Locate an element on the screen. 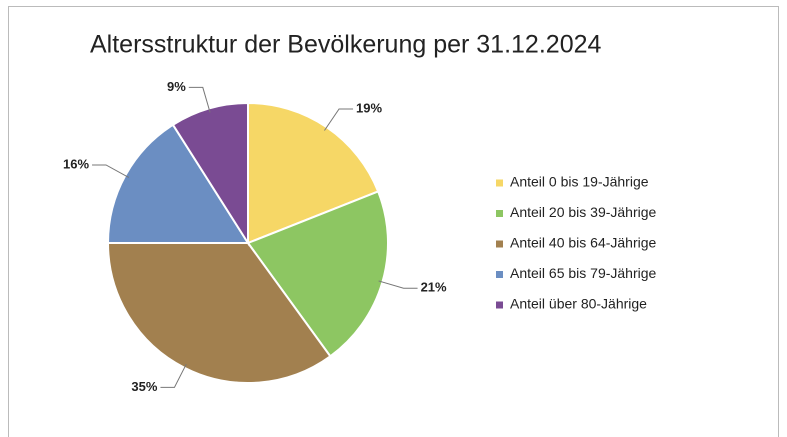  legend-label: Anteil 0 bis 19-Jährige is located at coordinates (579, 182).